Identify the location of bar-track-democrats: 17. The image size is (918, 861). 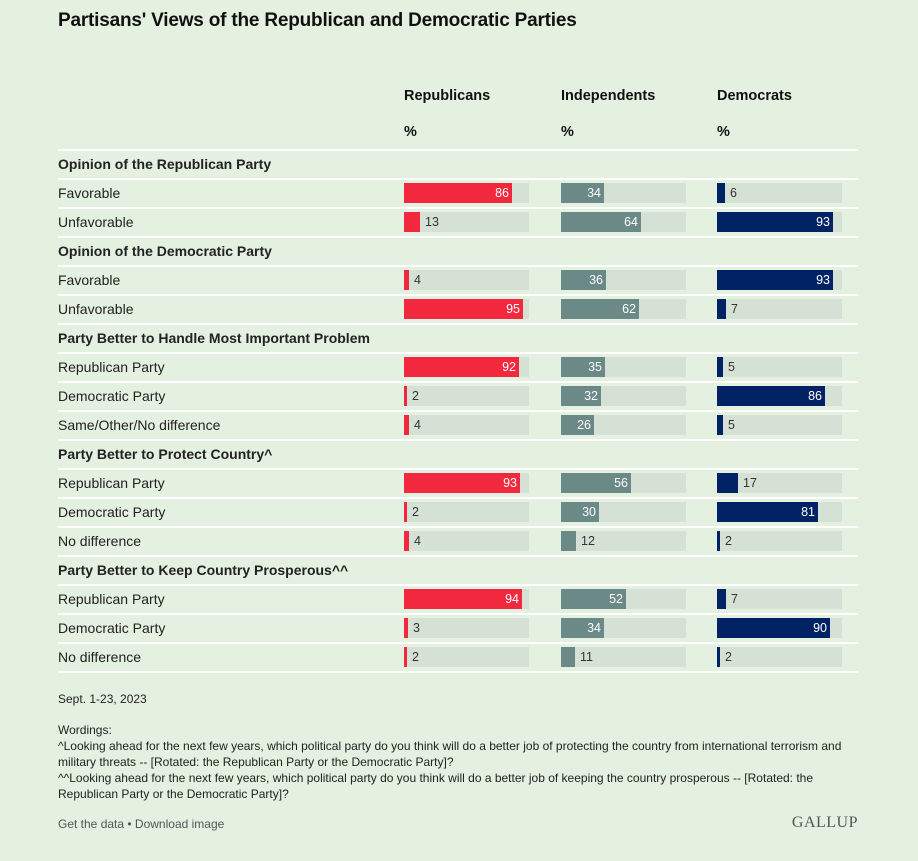
(779, 483).